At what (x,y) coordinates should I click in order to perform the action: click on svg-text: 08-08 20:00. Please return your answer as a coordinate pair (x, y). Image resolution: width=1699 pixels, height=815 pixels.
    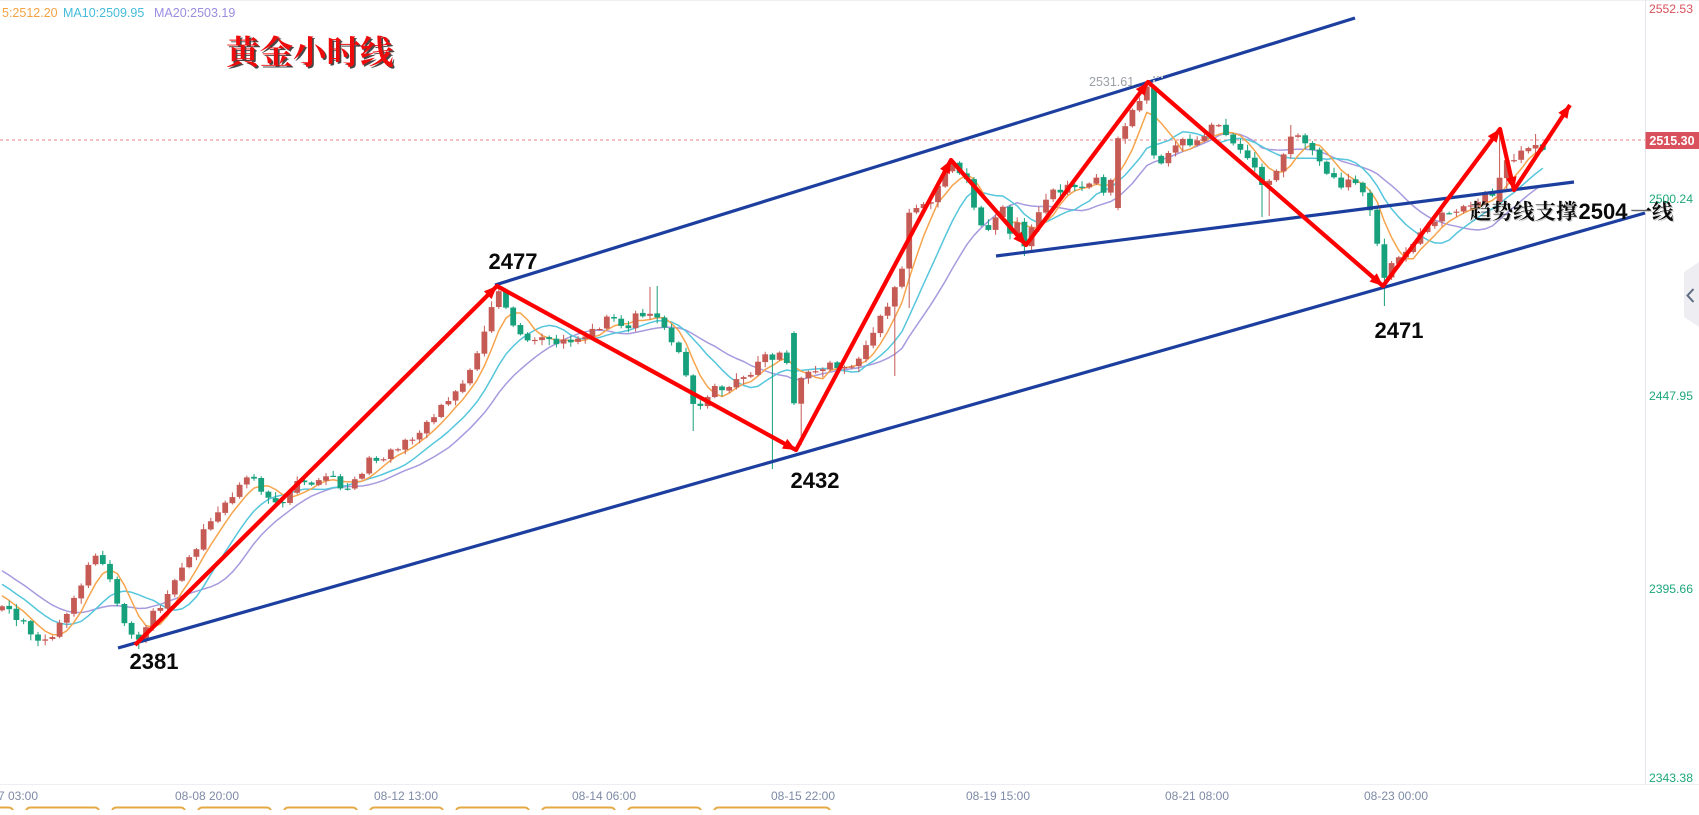
    Looking at the image, I should click on (207, 796).